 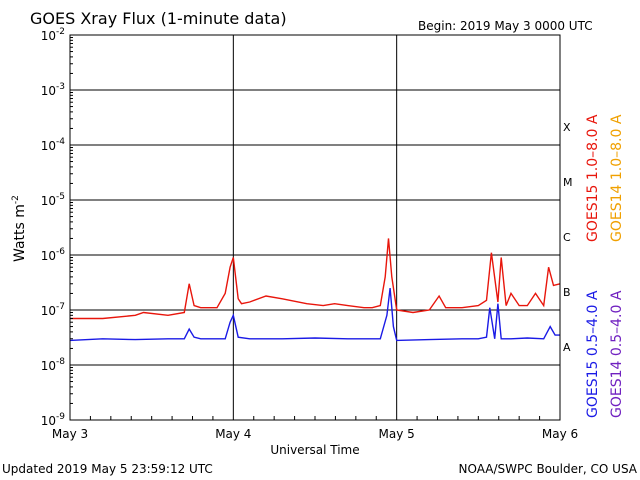 I want to click on flare-class-X: X, so click(x=567, y=127).